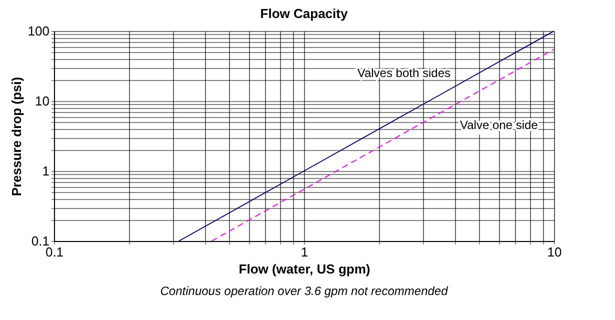 The image size is (615, 320). What do you see at coordinates (16, 136) in the screenshot?
I see `y-axis-title: Pressure drop (psi)` at bounding box center [16, 136].